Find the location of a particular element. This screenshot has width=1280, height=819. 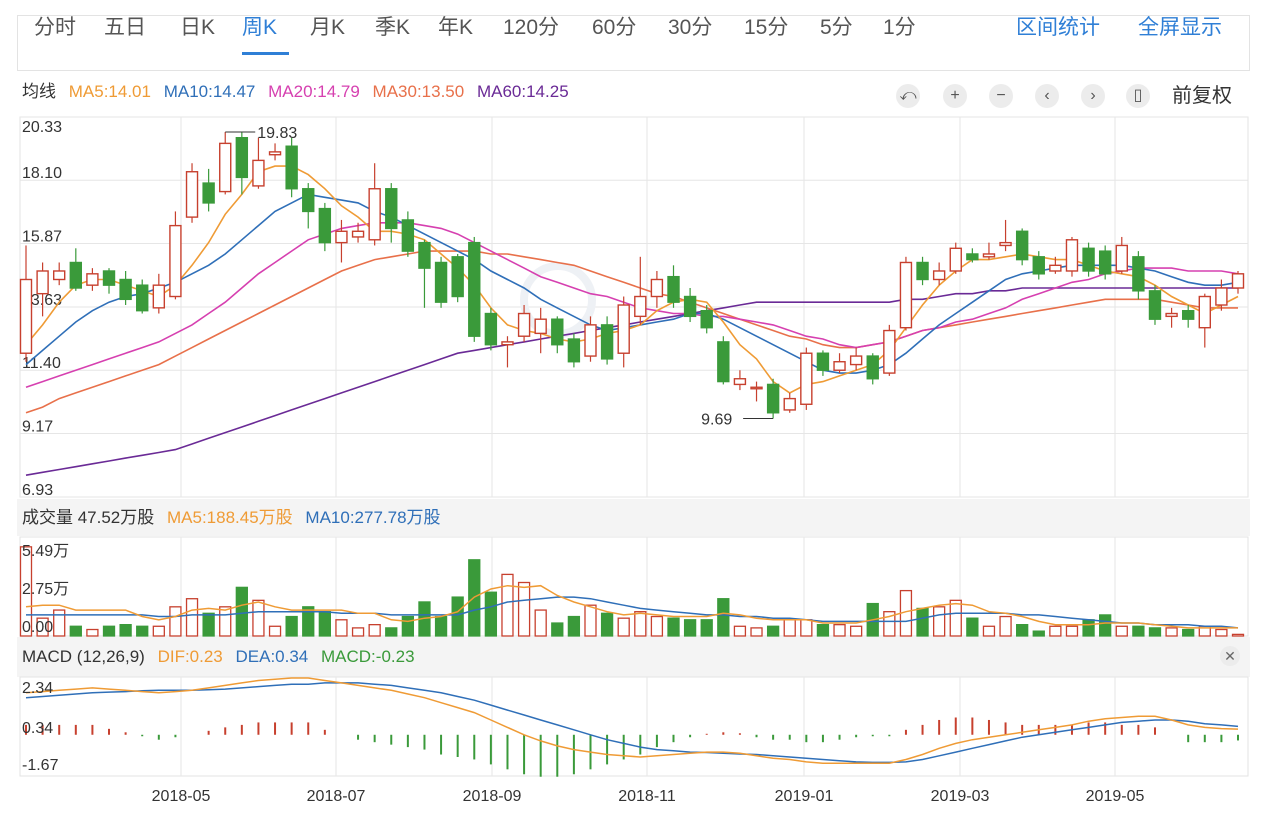

x-tick-label: 2018-05 is located at coordinates (181, 796).